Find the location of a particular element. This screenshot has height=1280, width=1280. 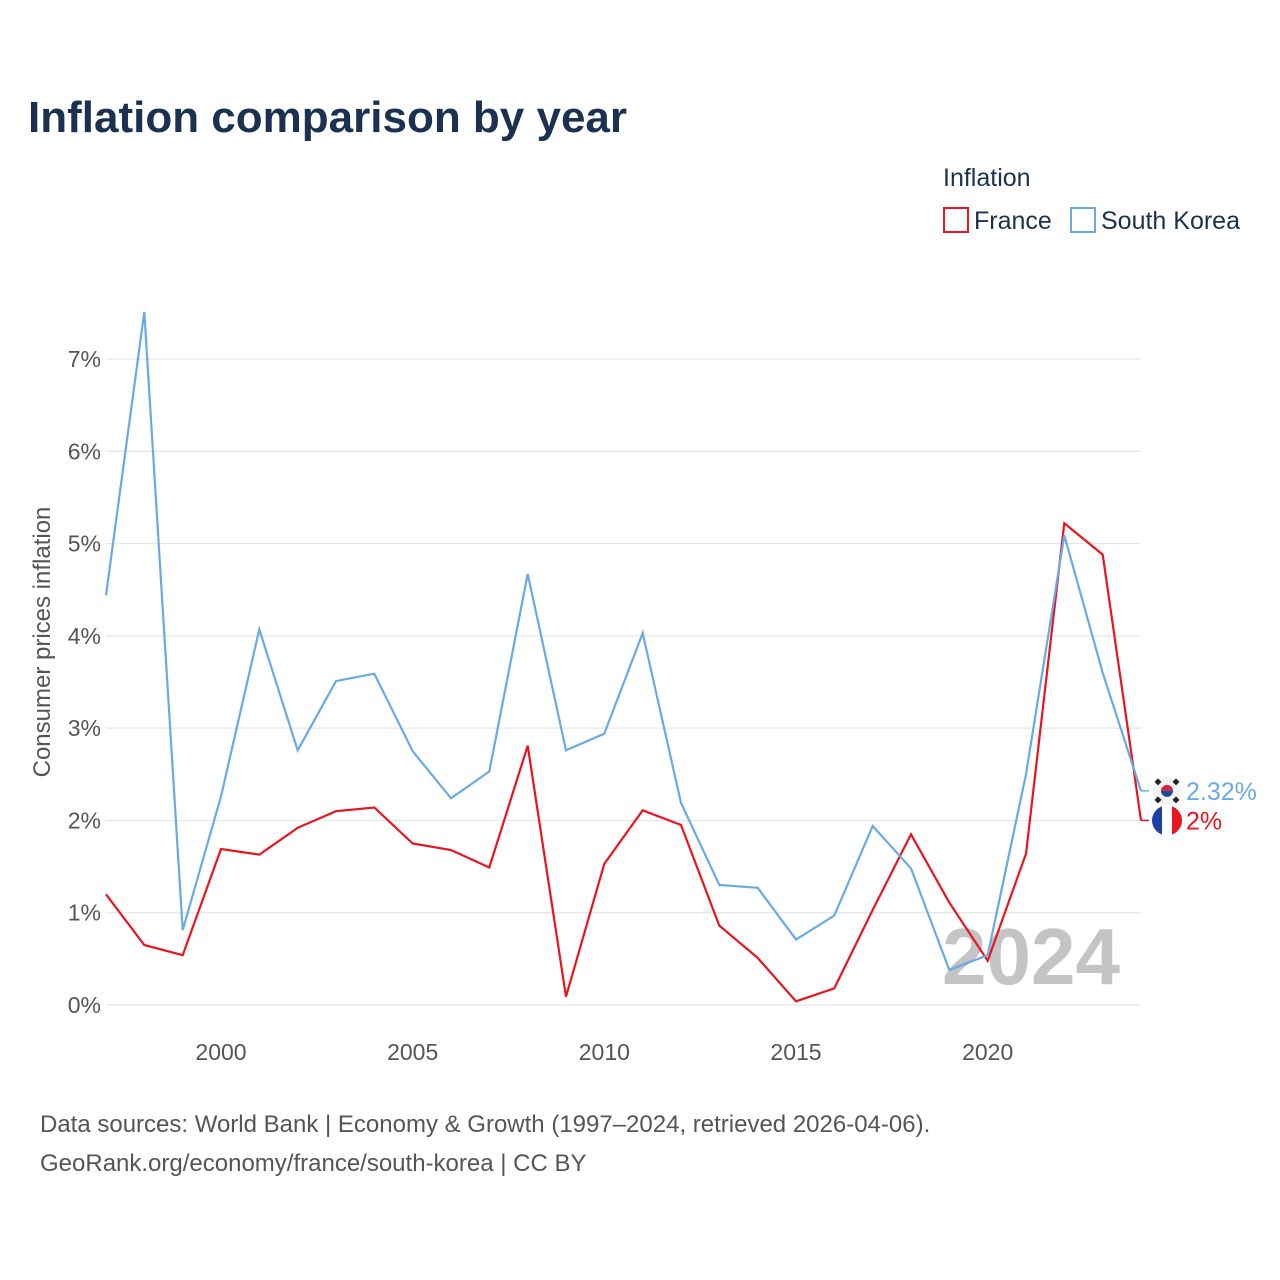

y-tick-label: 6% is located at coordinates (84, 451).